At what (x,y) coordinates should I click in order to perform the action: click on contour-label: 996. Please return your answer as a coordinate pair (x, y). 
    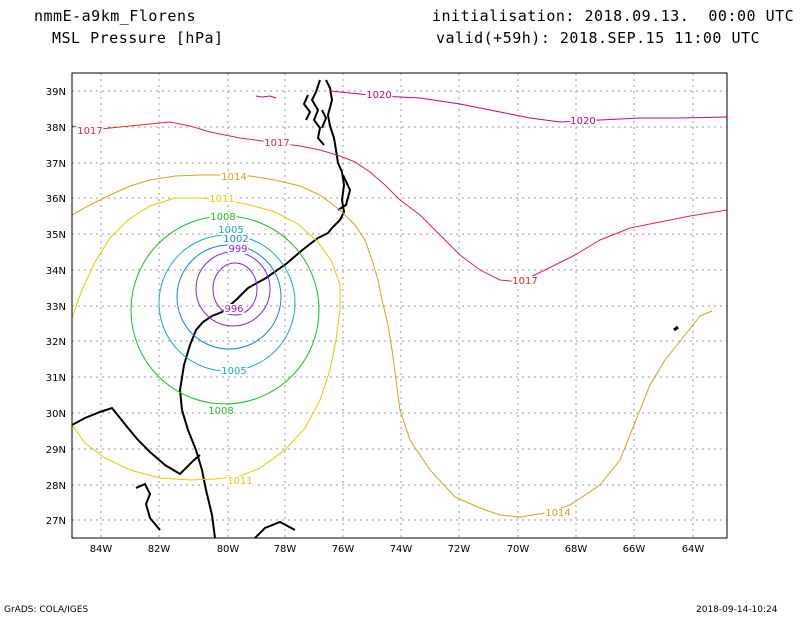
    Looking at the image, I should click on (233, 309).